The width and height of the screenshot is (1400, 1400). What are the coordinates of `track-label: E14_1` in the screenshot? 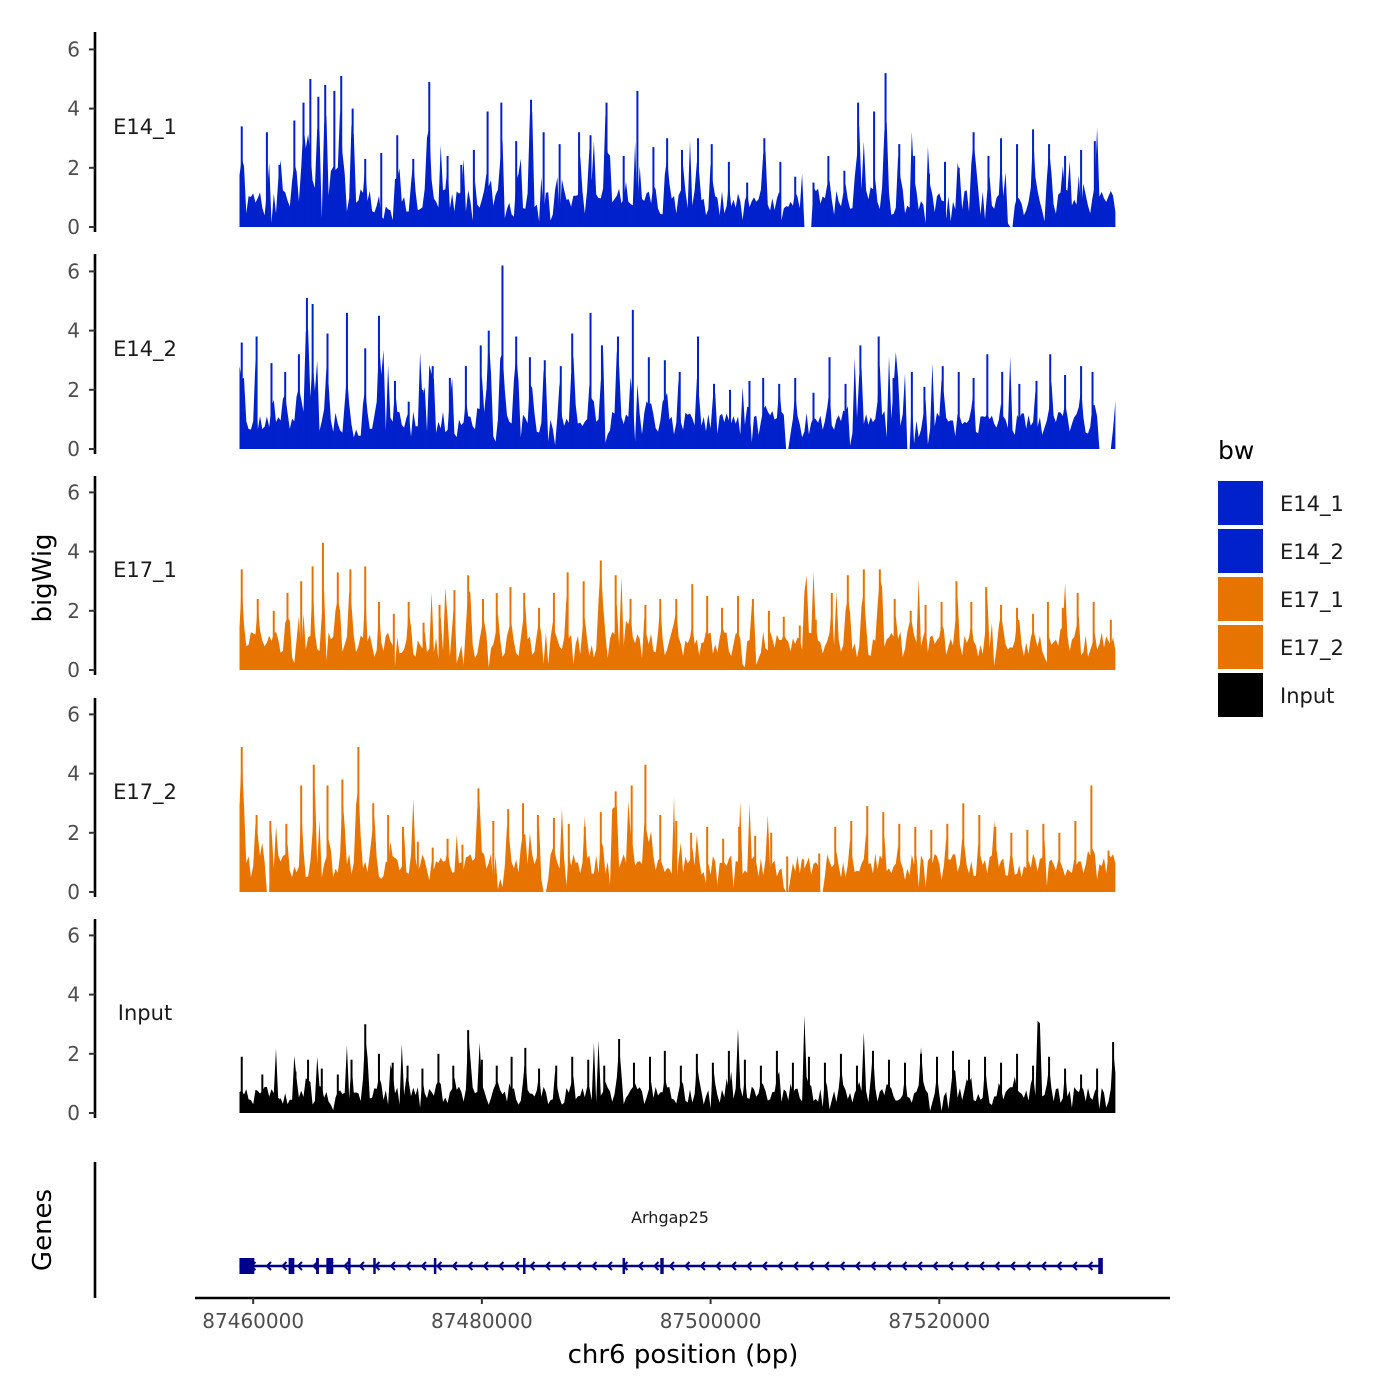 It's located at (145, 127).